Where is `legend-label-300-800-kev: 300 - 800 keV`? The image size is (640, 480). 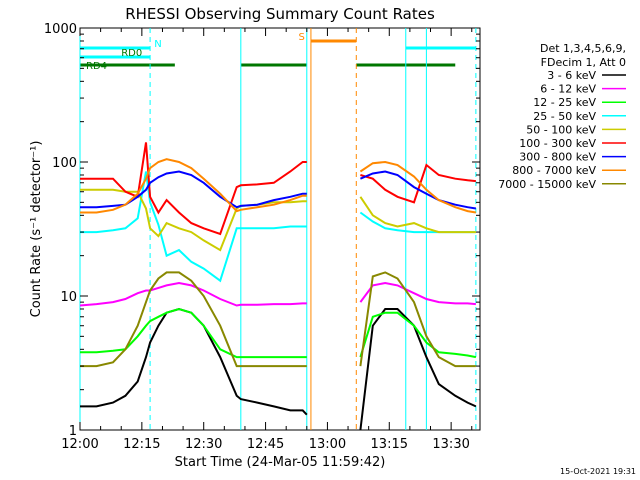
legend-label-300-800-kev: 300 - 800 keV is located at coordinates (557, 157).